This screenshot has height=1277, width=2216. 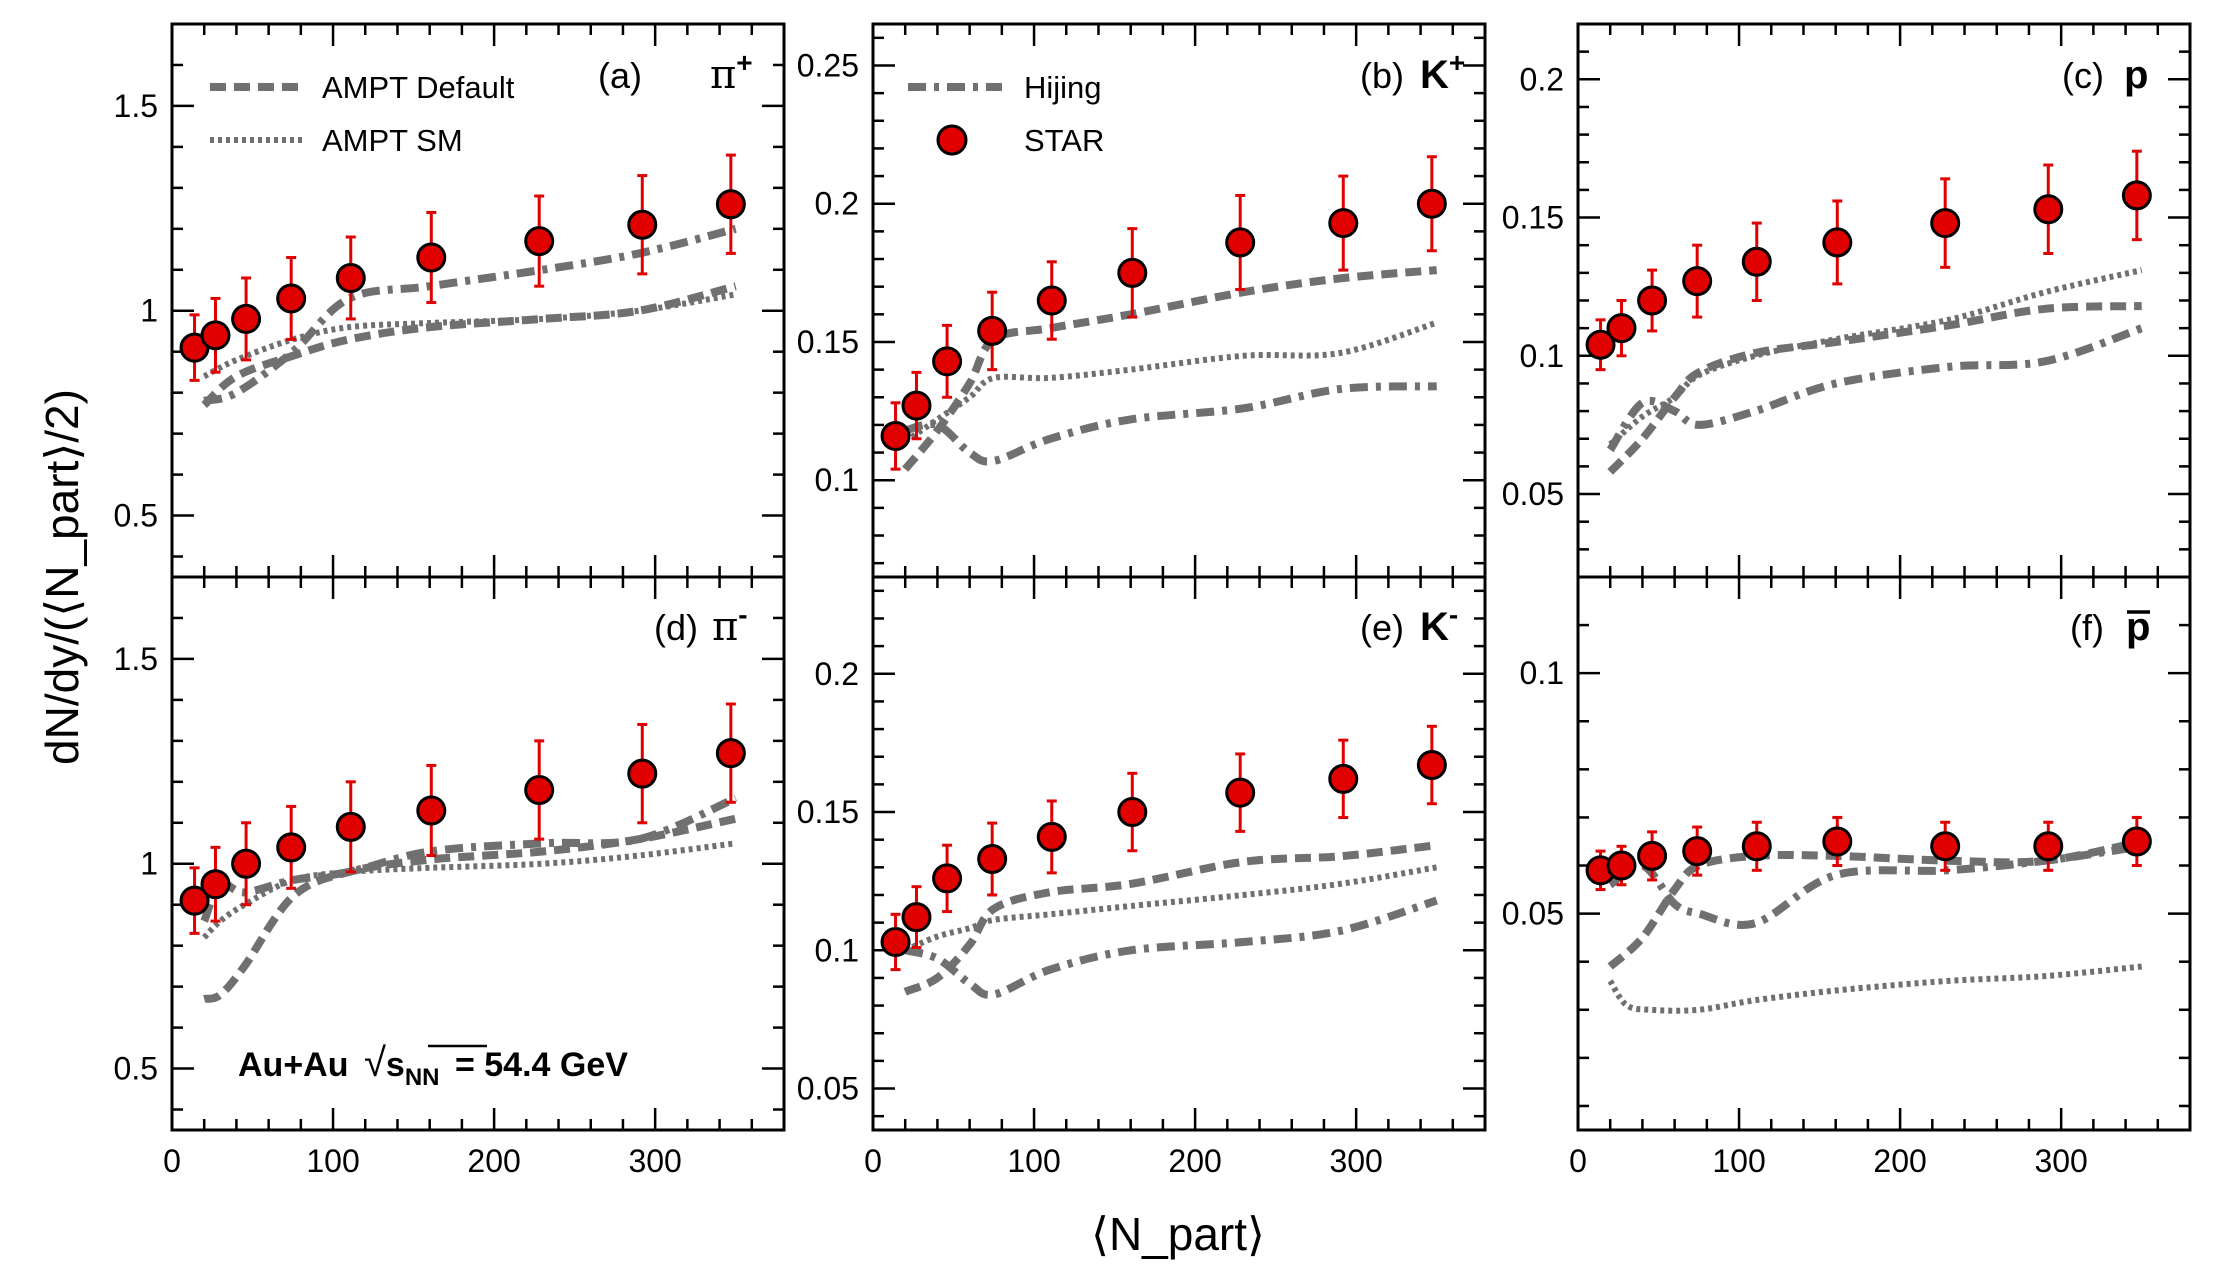 What do you see at coordinates (2083, 75) in the screenshot?
I see `panel-c-label: (c)` at bounding box center [2083, 75].